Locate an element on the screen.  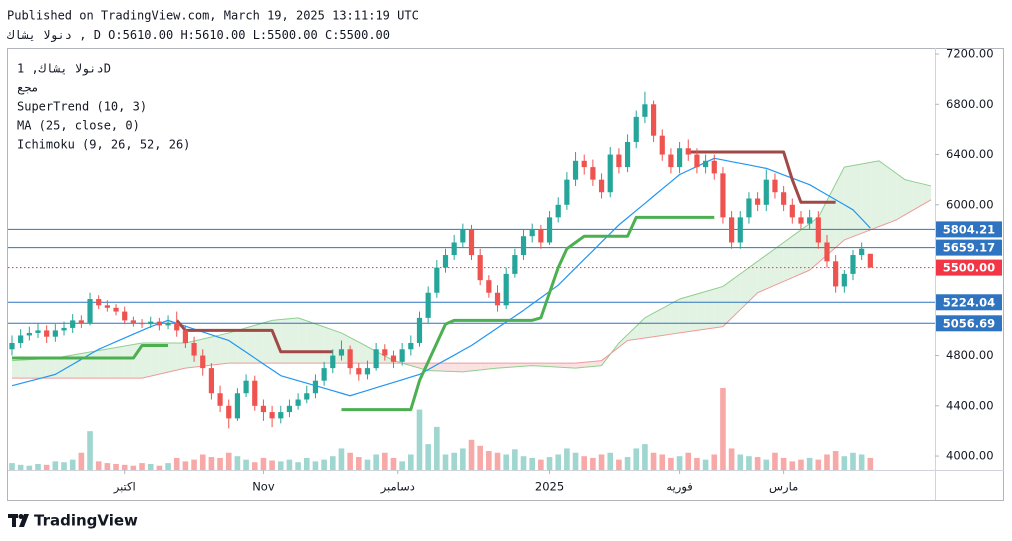
level-label: 5224.04 is located at coordinates (969, 302).